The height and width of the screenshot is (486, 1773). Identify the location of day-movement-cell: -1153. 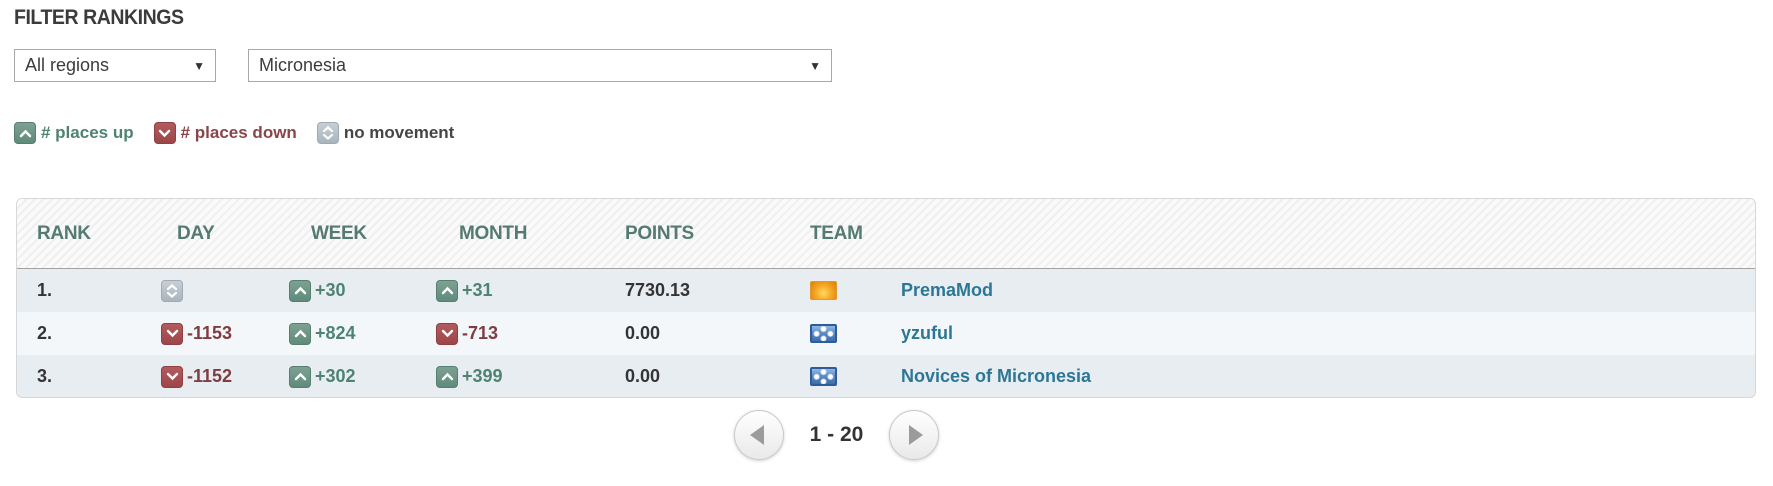
(225, 333).